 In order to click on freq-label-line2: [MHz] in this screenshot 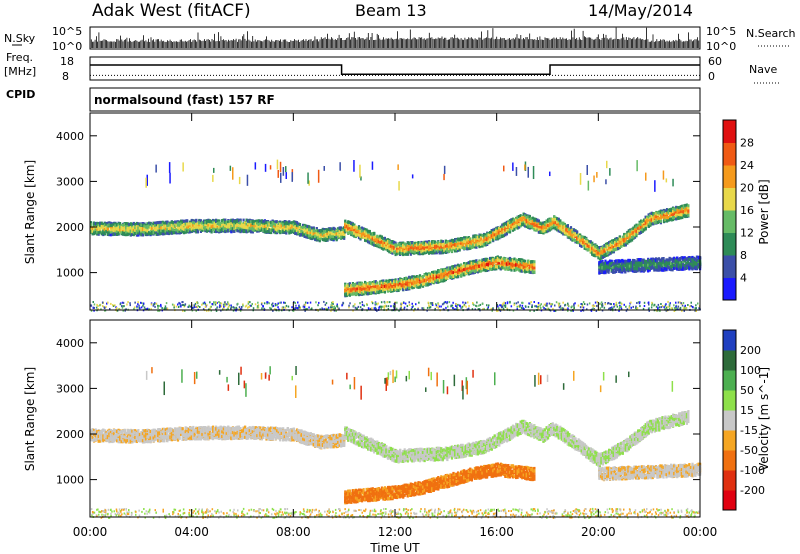, I will do `click(20, 71)`.